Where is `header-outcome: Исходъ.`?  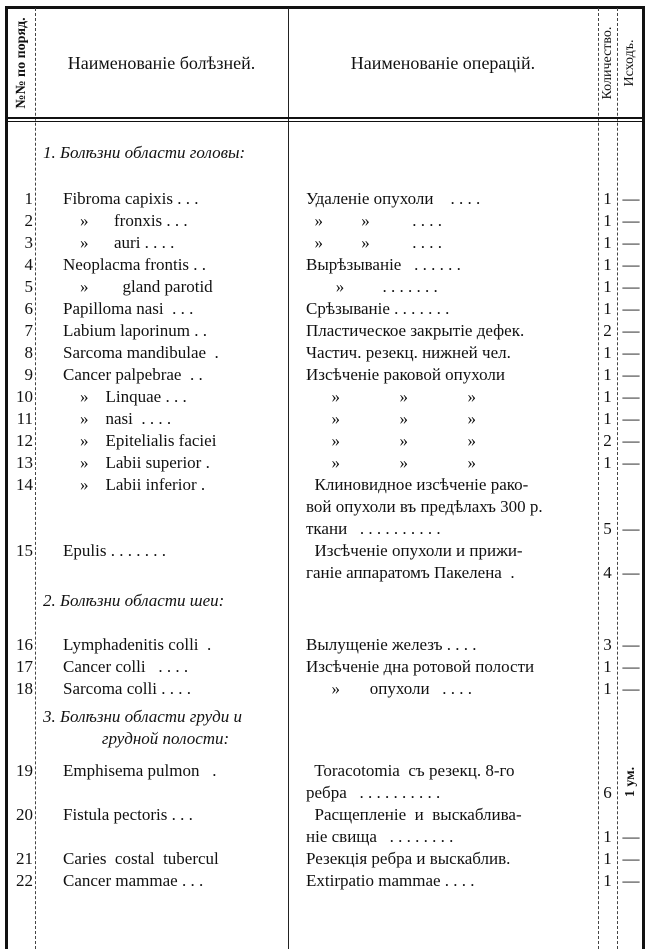
header-outcome: Исходъ. is located at coordinates (629, 63).